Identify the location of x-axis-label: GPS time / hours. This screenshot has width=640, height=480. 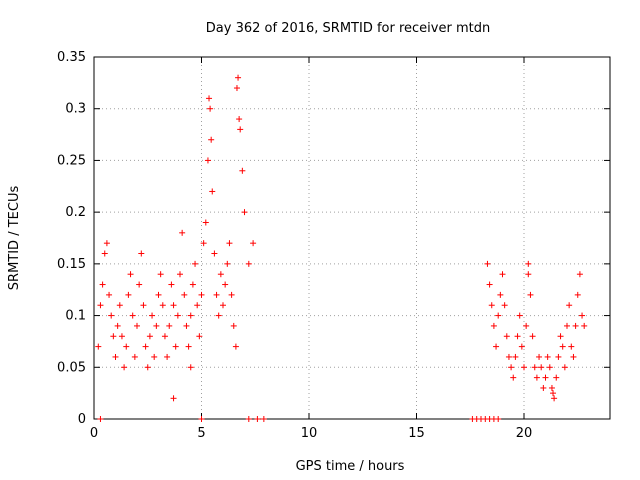
(350, 466).